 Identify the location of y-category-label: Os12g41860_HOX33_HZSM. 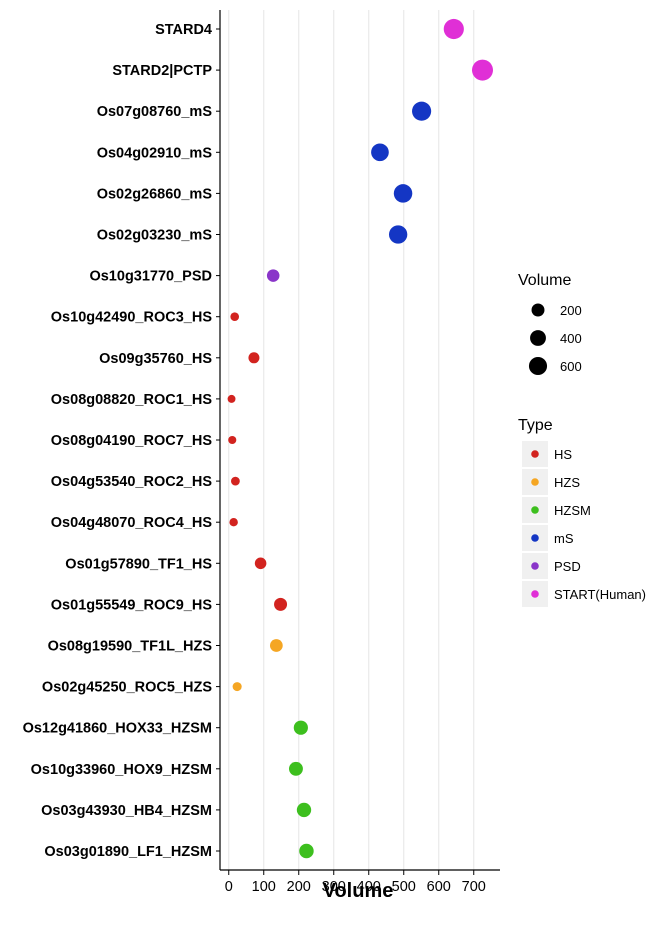
(117, 729).